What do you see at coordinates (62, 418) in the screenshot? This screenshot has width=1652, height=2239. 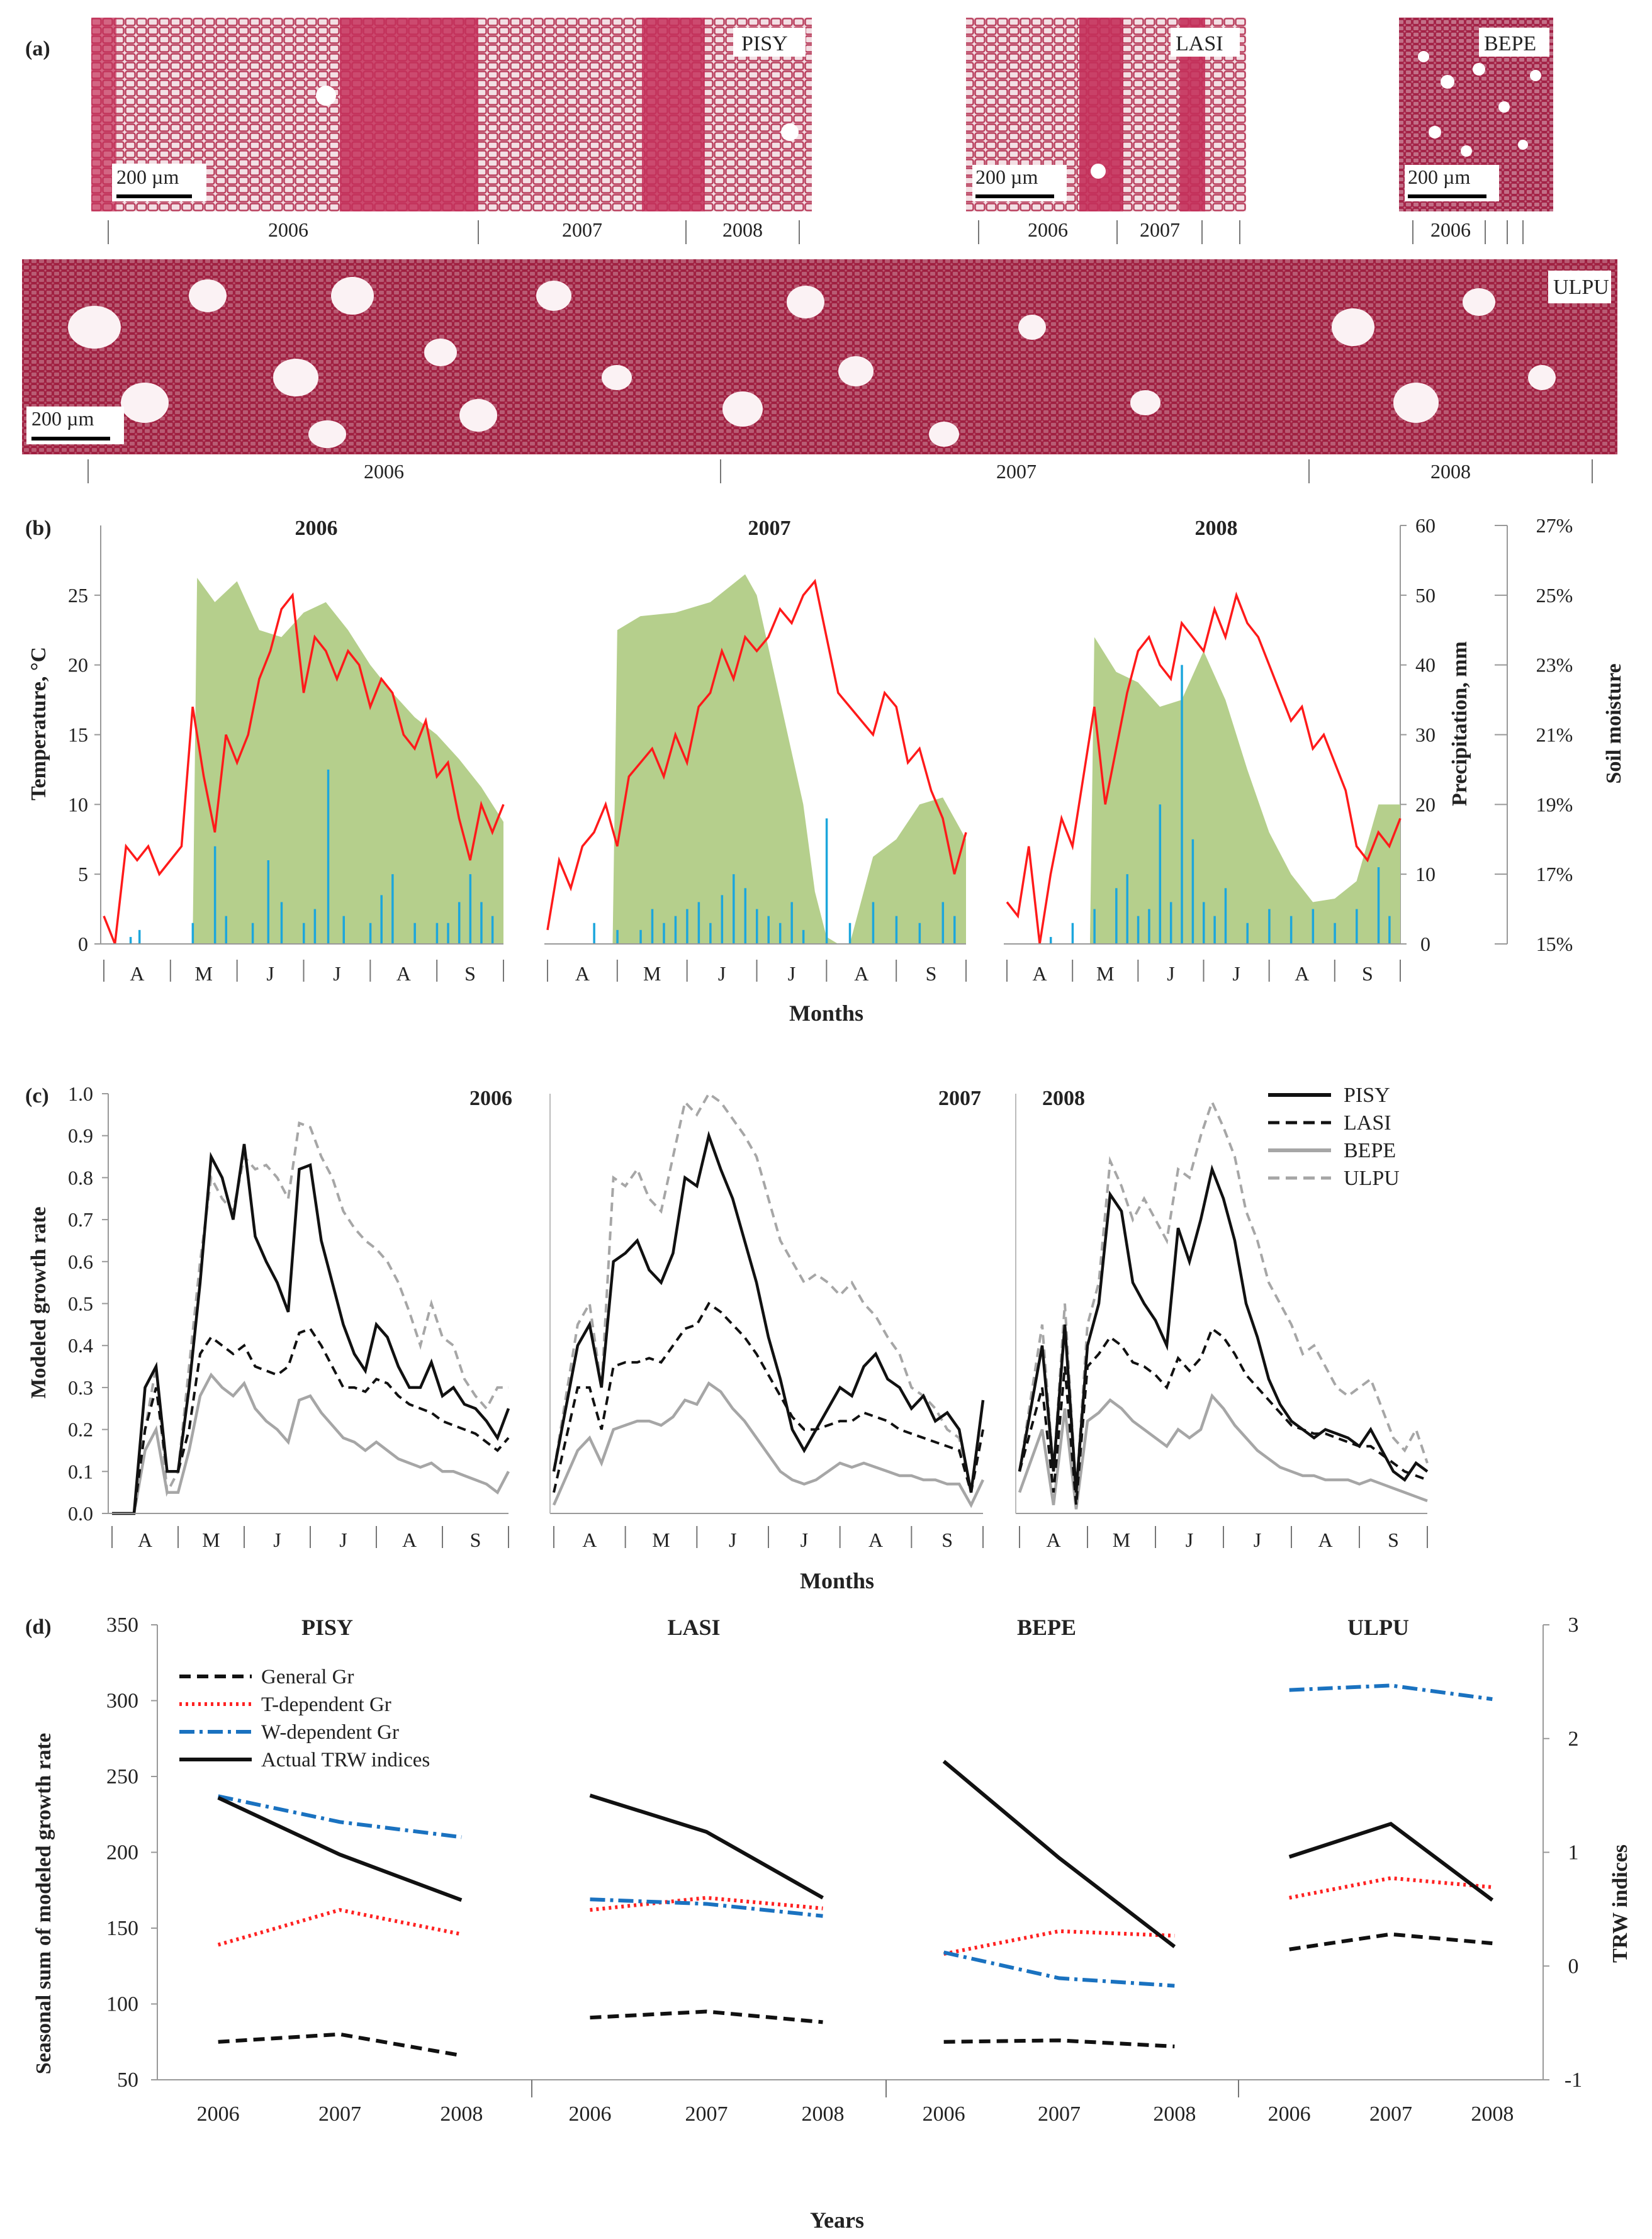 I see `scalebar-label-ulpu: 200 µm` at bounding box center [62, 418].